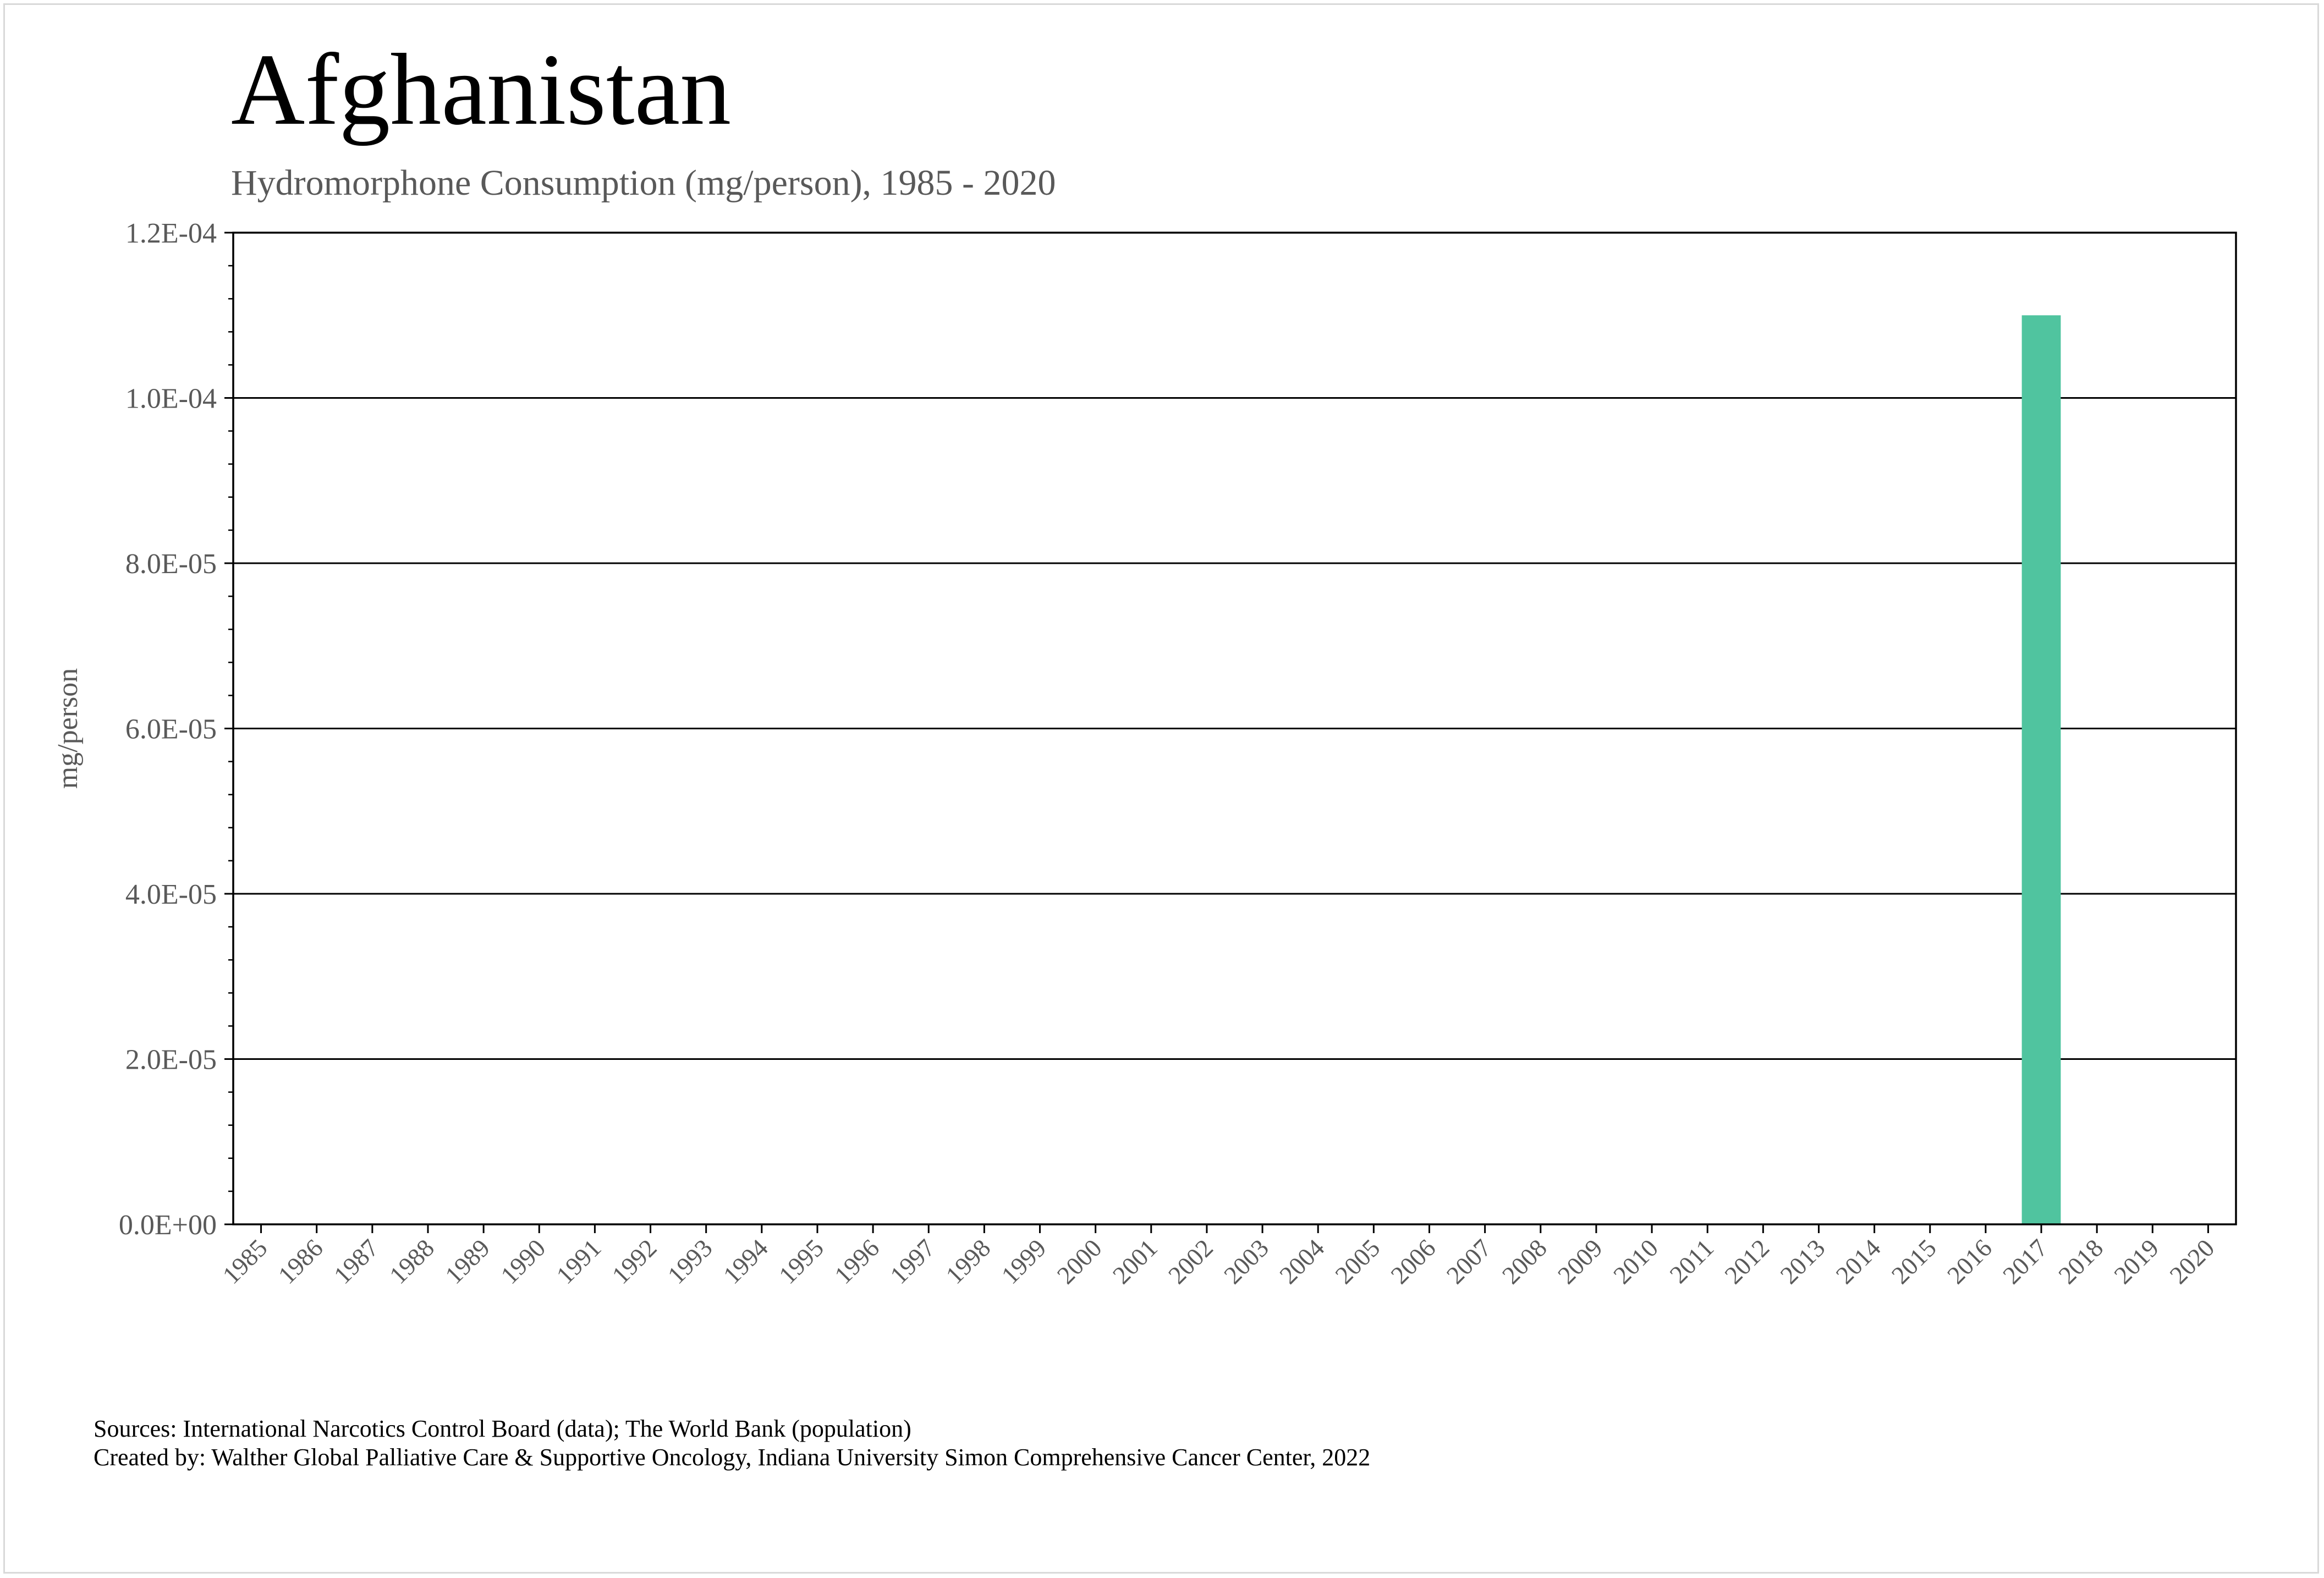 This screenshot has width=2324, height=1578. What do you see at coordinates (1858, 1262) in the screenshot?
I see `x-tick-label: 2014` at bounding box center [1858, 1262].